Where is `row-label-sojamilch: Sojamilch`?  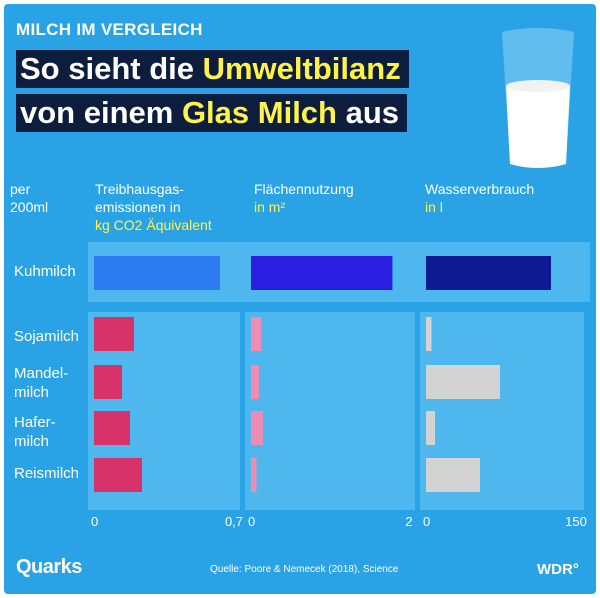 row-label-sojamilch: Sojamilch is located at coordinates (46, 336).